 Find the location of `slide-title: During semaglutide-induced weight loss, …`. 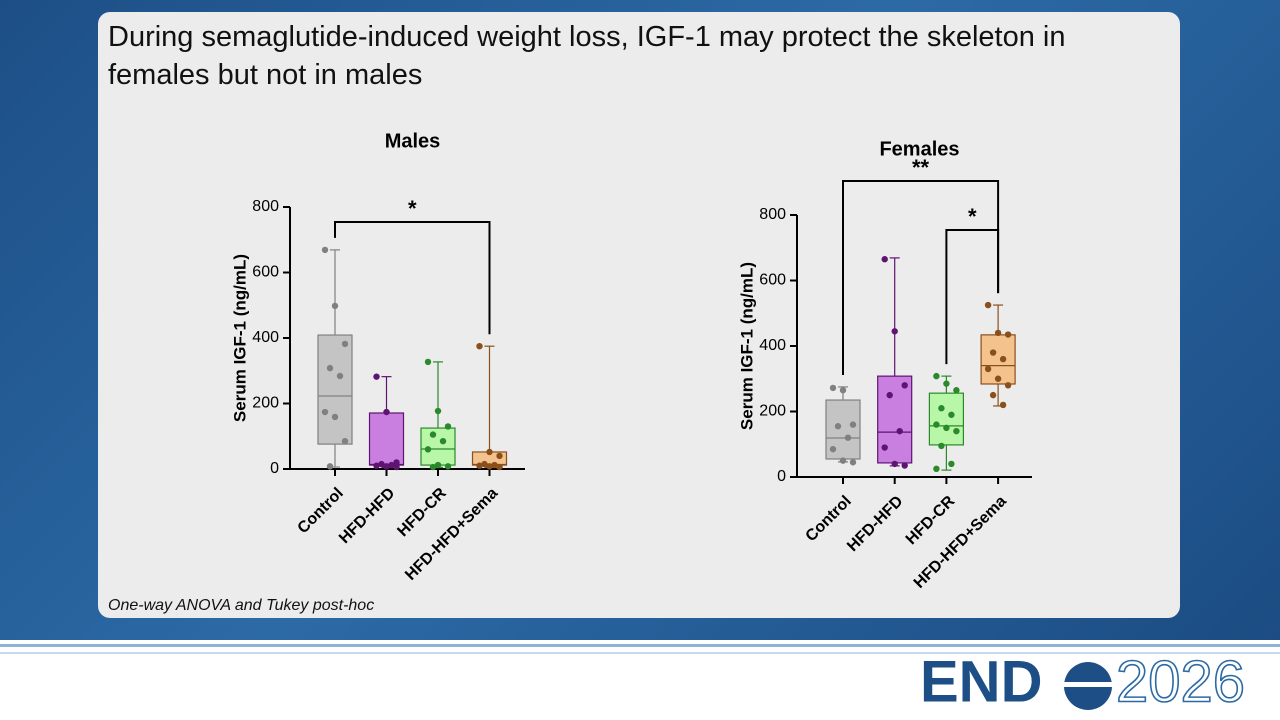

slide-title: During semaglutide-induced weight loss, … is located at coordinates (587, 56).